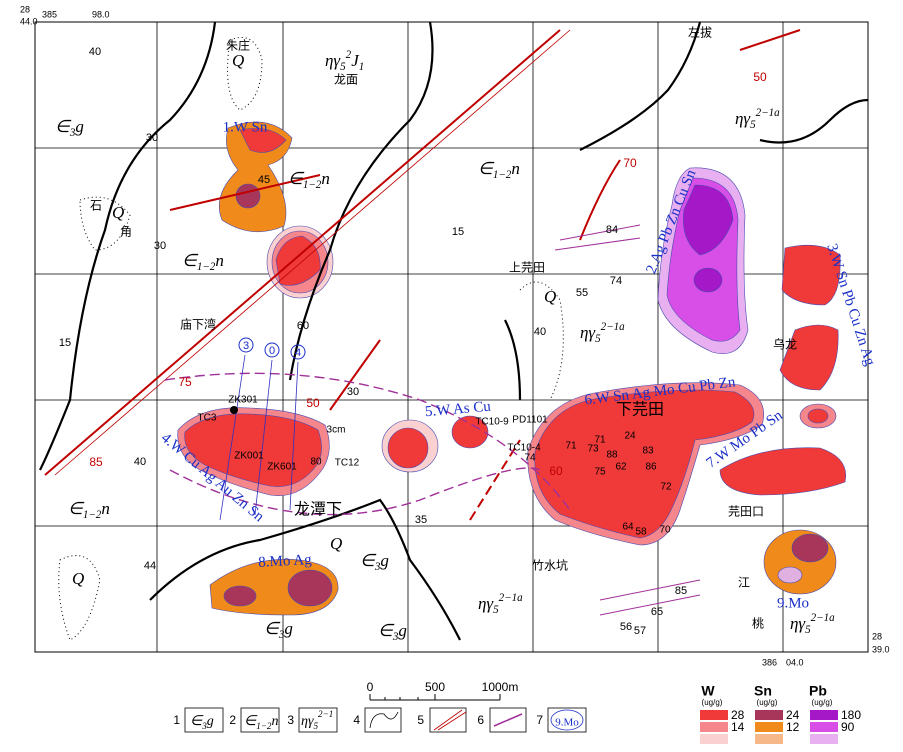  What do you see at coordinates (101, 14) in the screenshot?
I see `coordinate-label: 98.0` at bounding box center [101, 14].